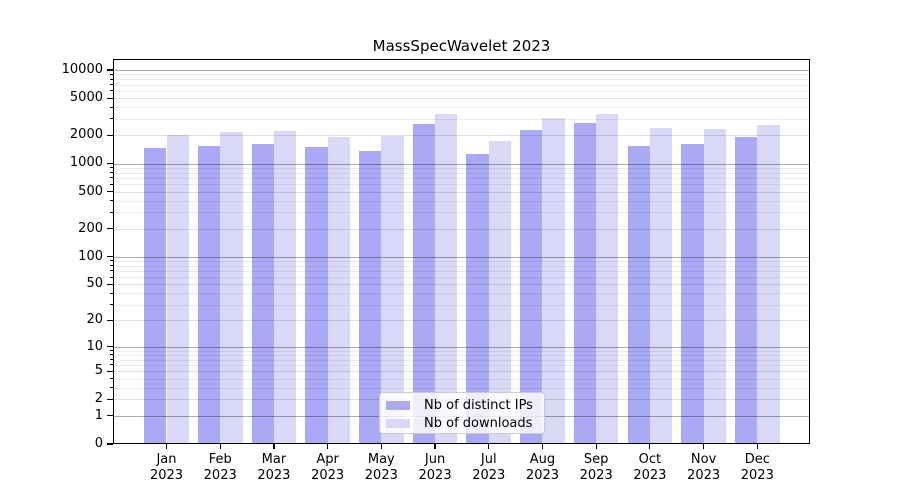 Image resolution: width=900 pixels, height=500 pixels. I want to click on y-axis-tick-label: 2, so click(98, 399).